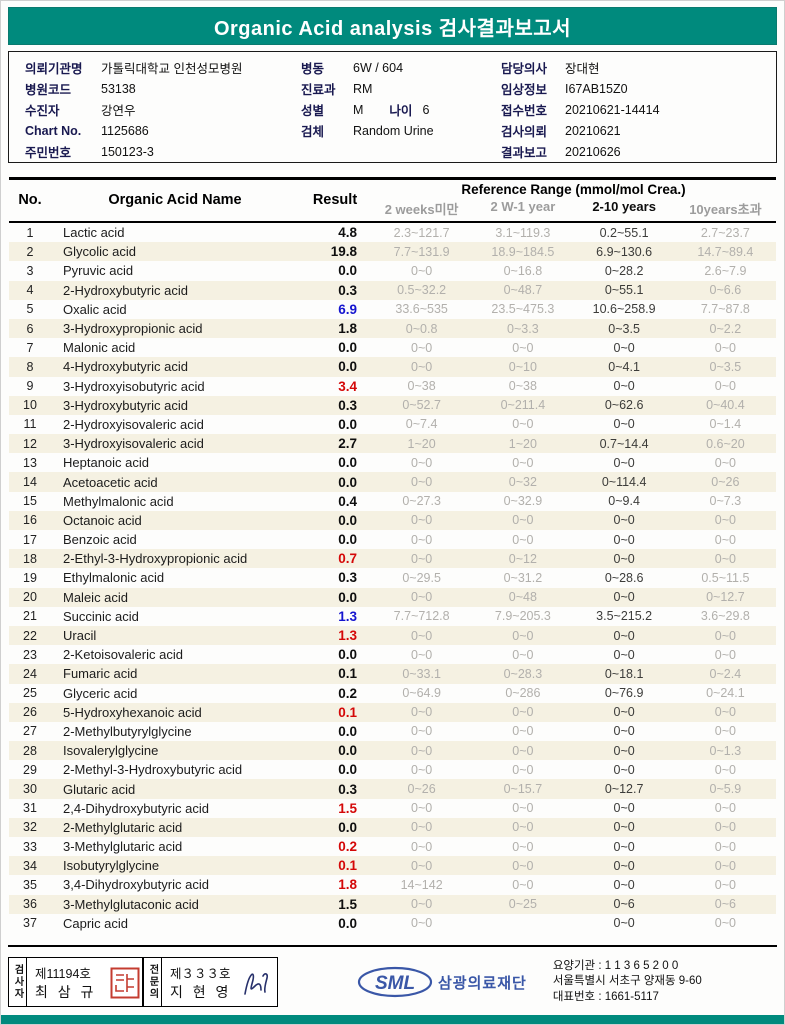 The width and height of the screenshot is (785, 1025). I want to click on info-label: 병동, so click(313, 69).